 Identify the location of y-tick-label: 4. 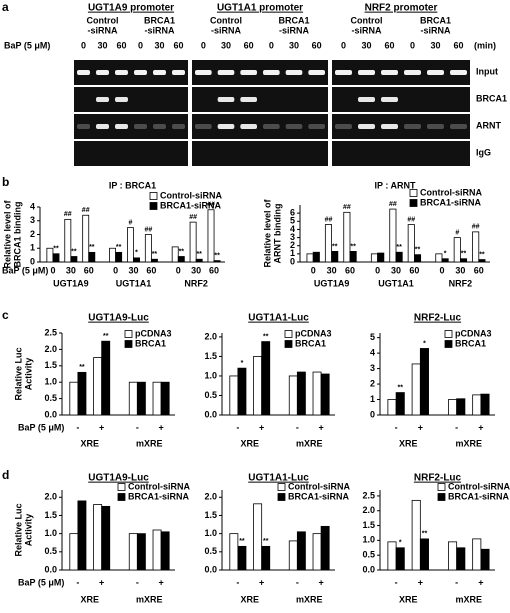
(292, 229).